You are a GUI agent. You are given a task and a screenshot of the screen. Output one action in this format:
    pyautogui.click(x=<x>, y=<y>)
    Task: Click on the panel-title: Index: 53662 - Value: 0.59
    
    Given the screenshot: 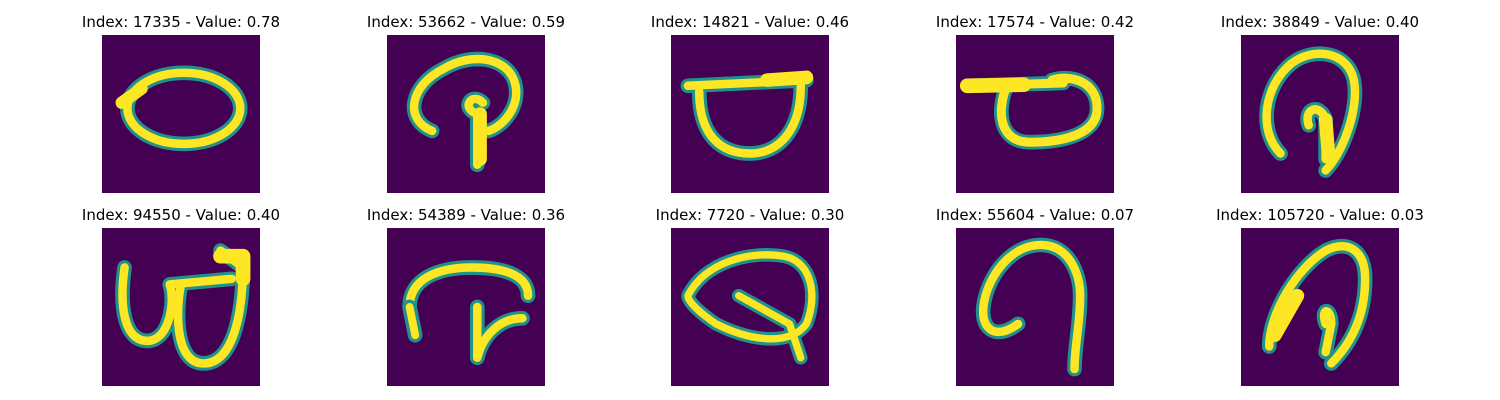 What is the action you would take?
    pyautogui.click(x=466, y=22)
    